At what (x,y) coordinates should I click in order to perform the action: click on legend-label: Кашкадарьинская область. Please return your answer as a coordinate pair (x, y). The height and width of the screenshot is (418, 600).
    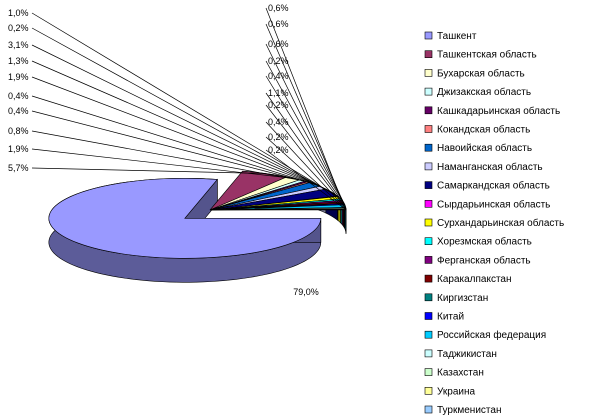
    Looking at the image, I should click on (498, 111).